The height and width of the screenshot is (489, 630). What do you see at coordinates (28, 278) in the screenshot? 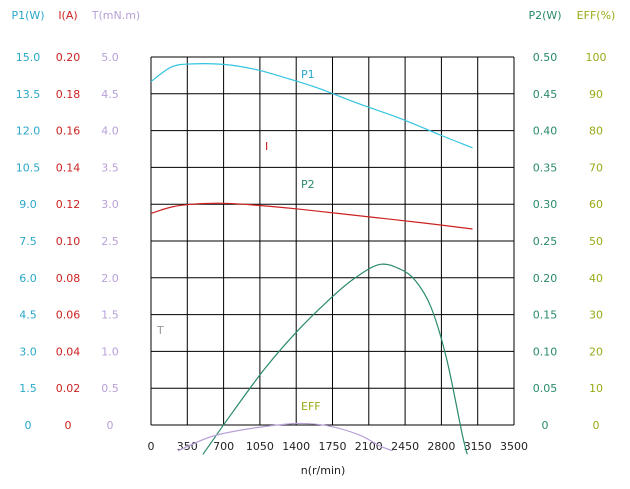
I see `left-axis-tick: 6.0` at bounding box center [28, 278].